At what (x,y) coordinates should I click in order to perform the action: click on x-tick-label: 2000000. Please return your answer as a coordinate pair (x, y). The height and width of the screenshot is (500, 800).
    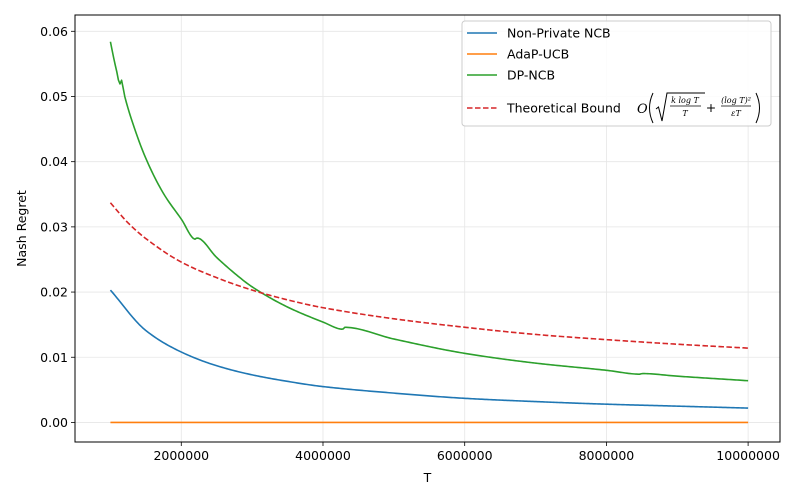
    Looking at the image, I should click on (181, 455).